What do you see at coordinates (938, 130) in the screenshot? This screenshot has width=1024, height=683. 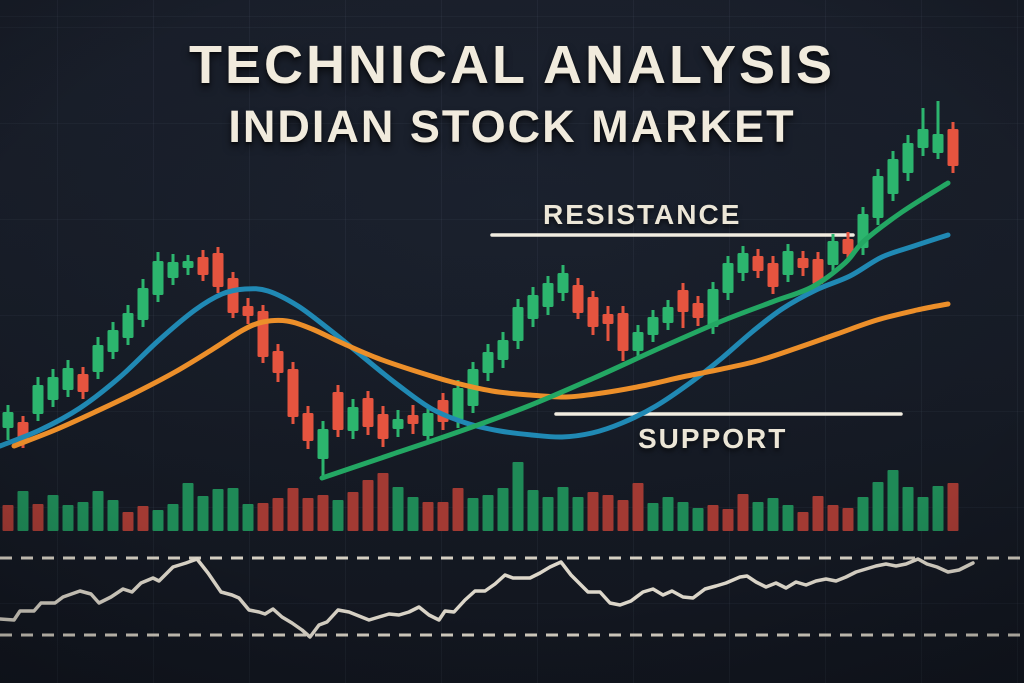 I see `candle-wick` at bounding box center [938, 130].